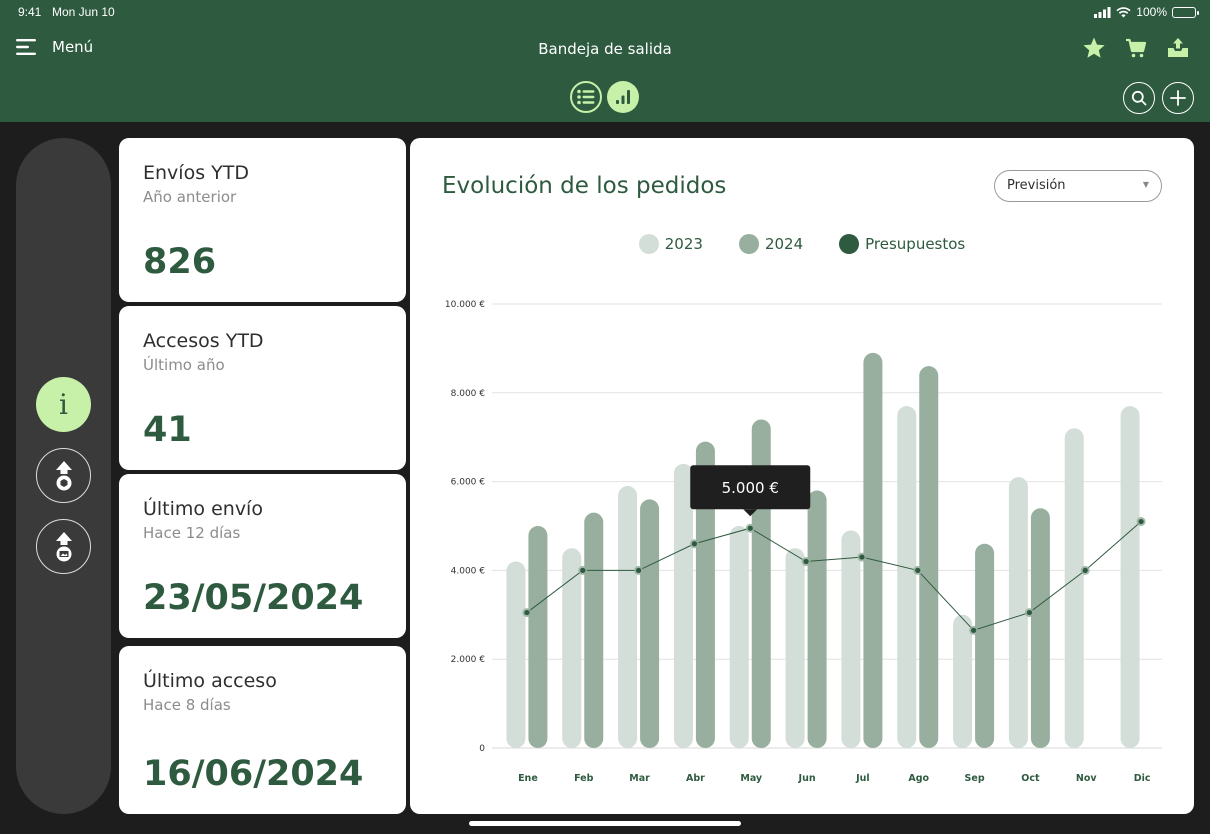 Image resolution: width=1210 pixels, height=834 pixels. I want to click on legend-label: 2024, so click(784, 244).